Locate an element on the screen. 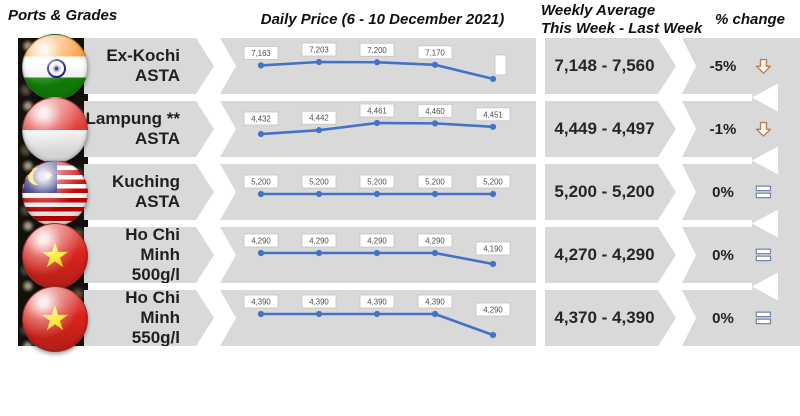  malaysia-flag-icon: ✸ is located at coordinates (55, 193).